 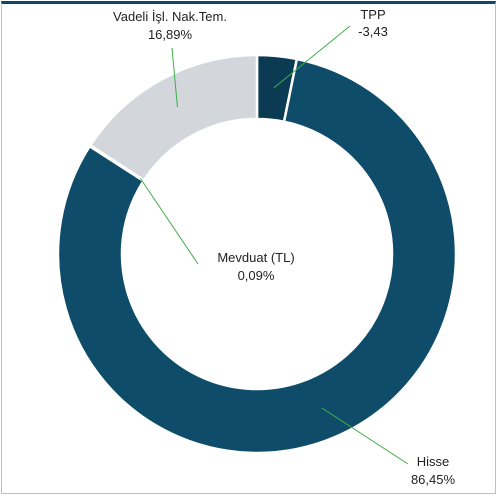 What do you see at coordinates (256, 275) in the screenshot?
I see `slice-label-mevduat-value: 0,09%` at bounding box center [256, 275].